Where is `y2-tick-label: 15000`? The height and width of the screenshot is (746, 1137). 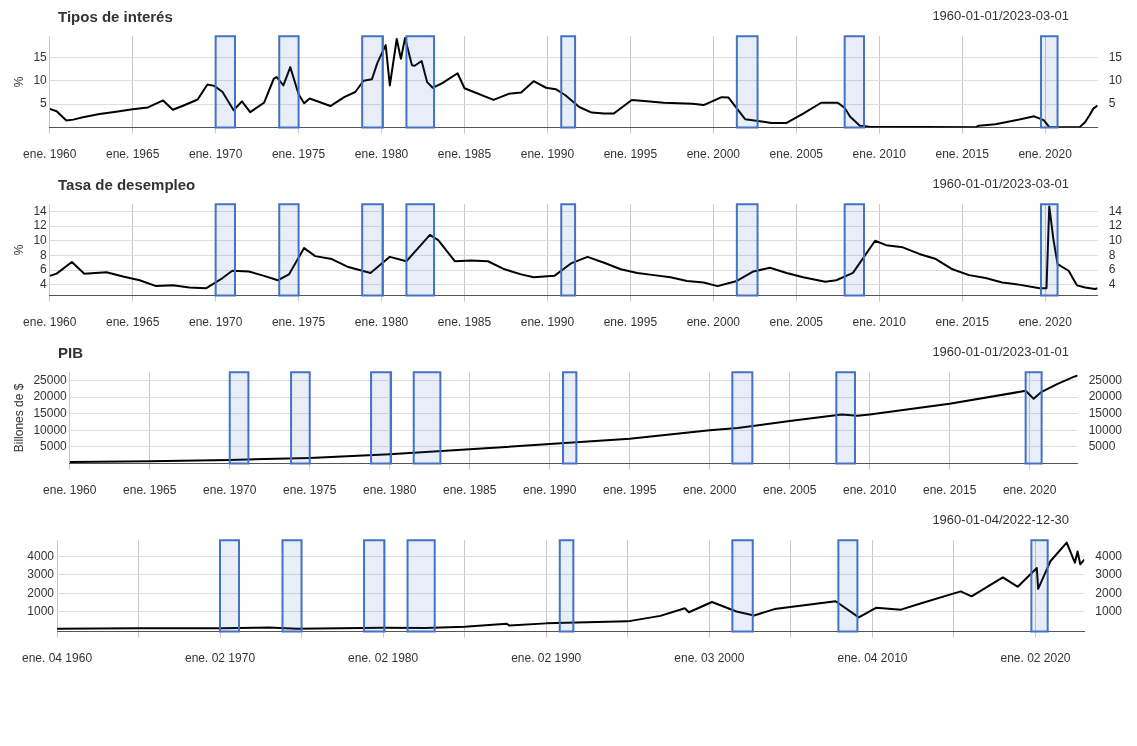 y2-tick-label: 15000 is located at coordinates (1105, 413).